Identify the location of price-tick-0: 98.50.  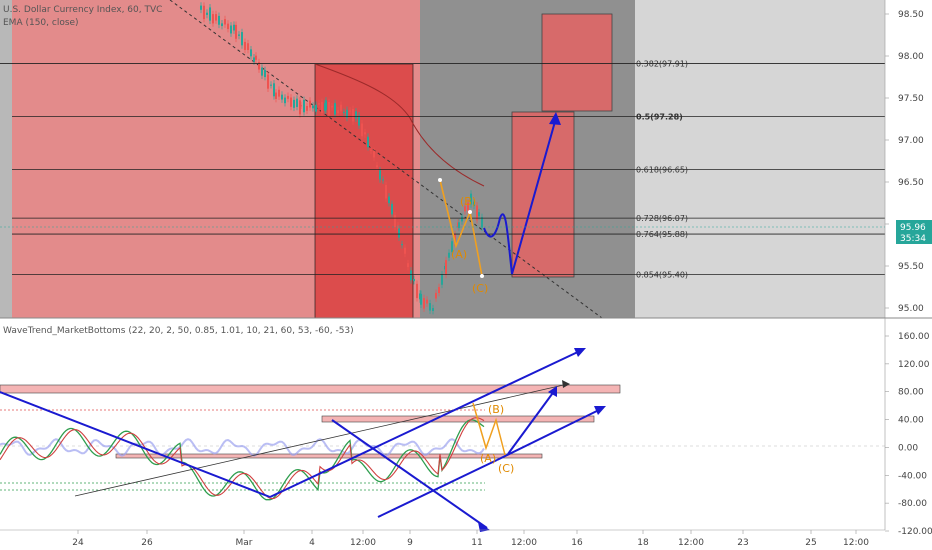
(911, 15).